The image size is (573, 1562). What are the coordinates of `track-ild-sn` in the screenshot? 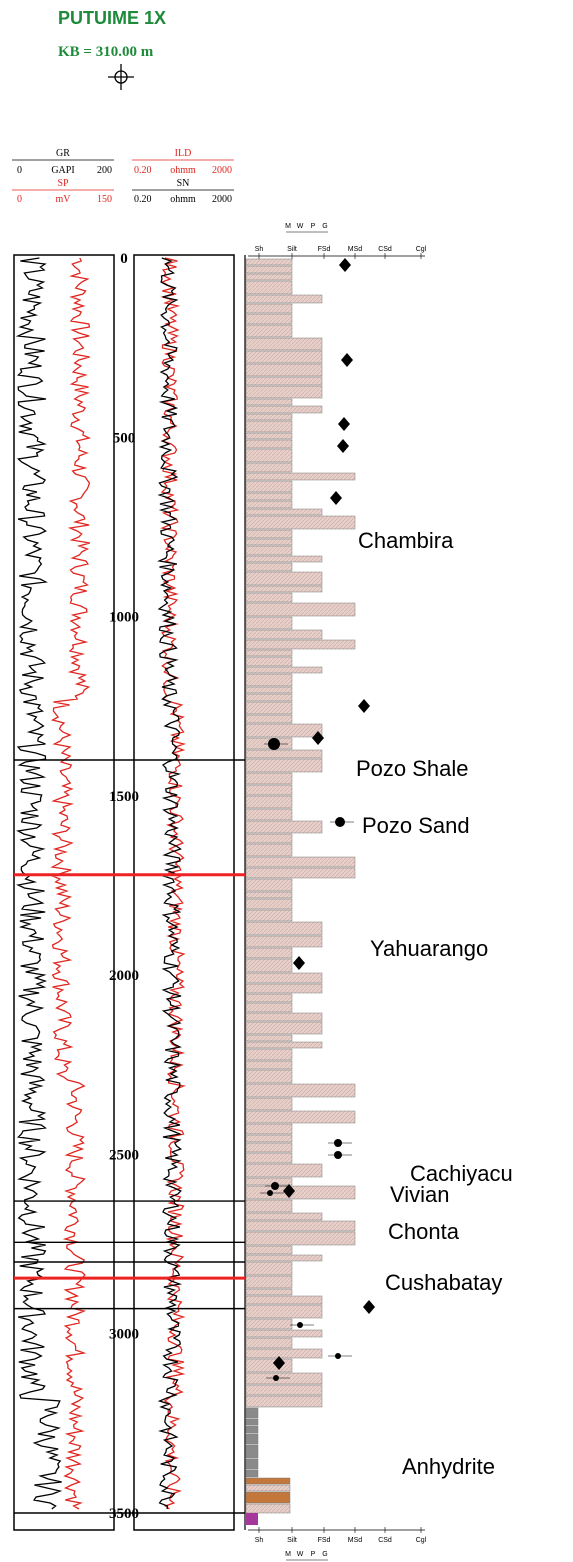 It's located at (184, 892).